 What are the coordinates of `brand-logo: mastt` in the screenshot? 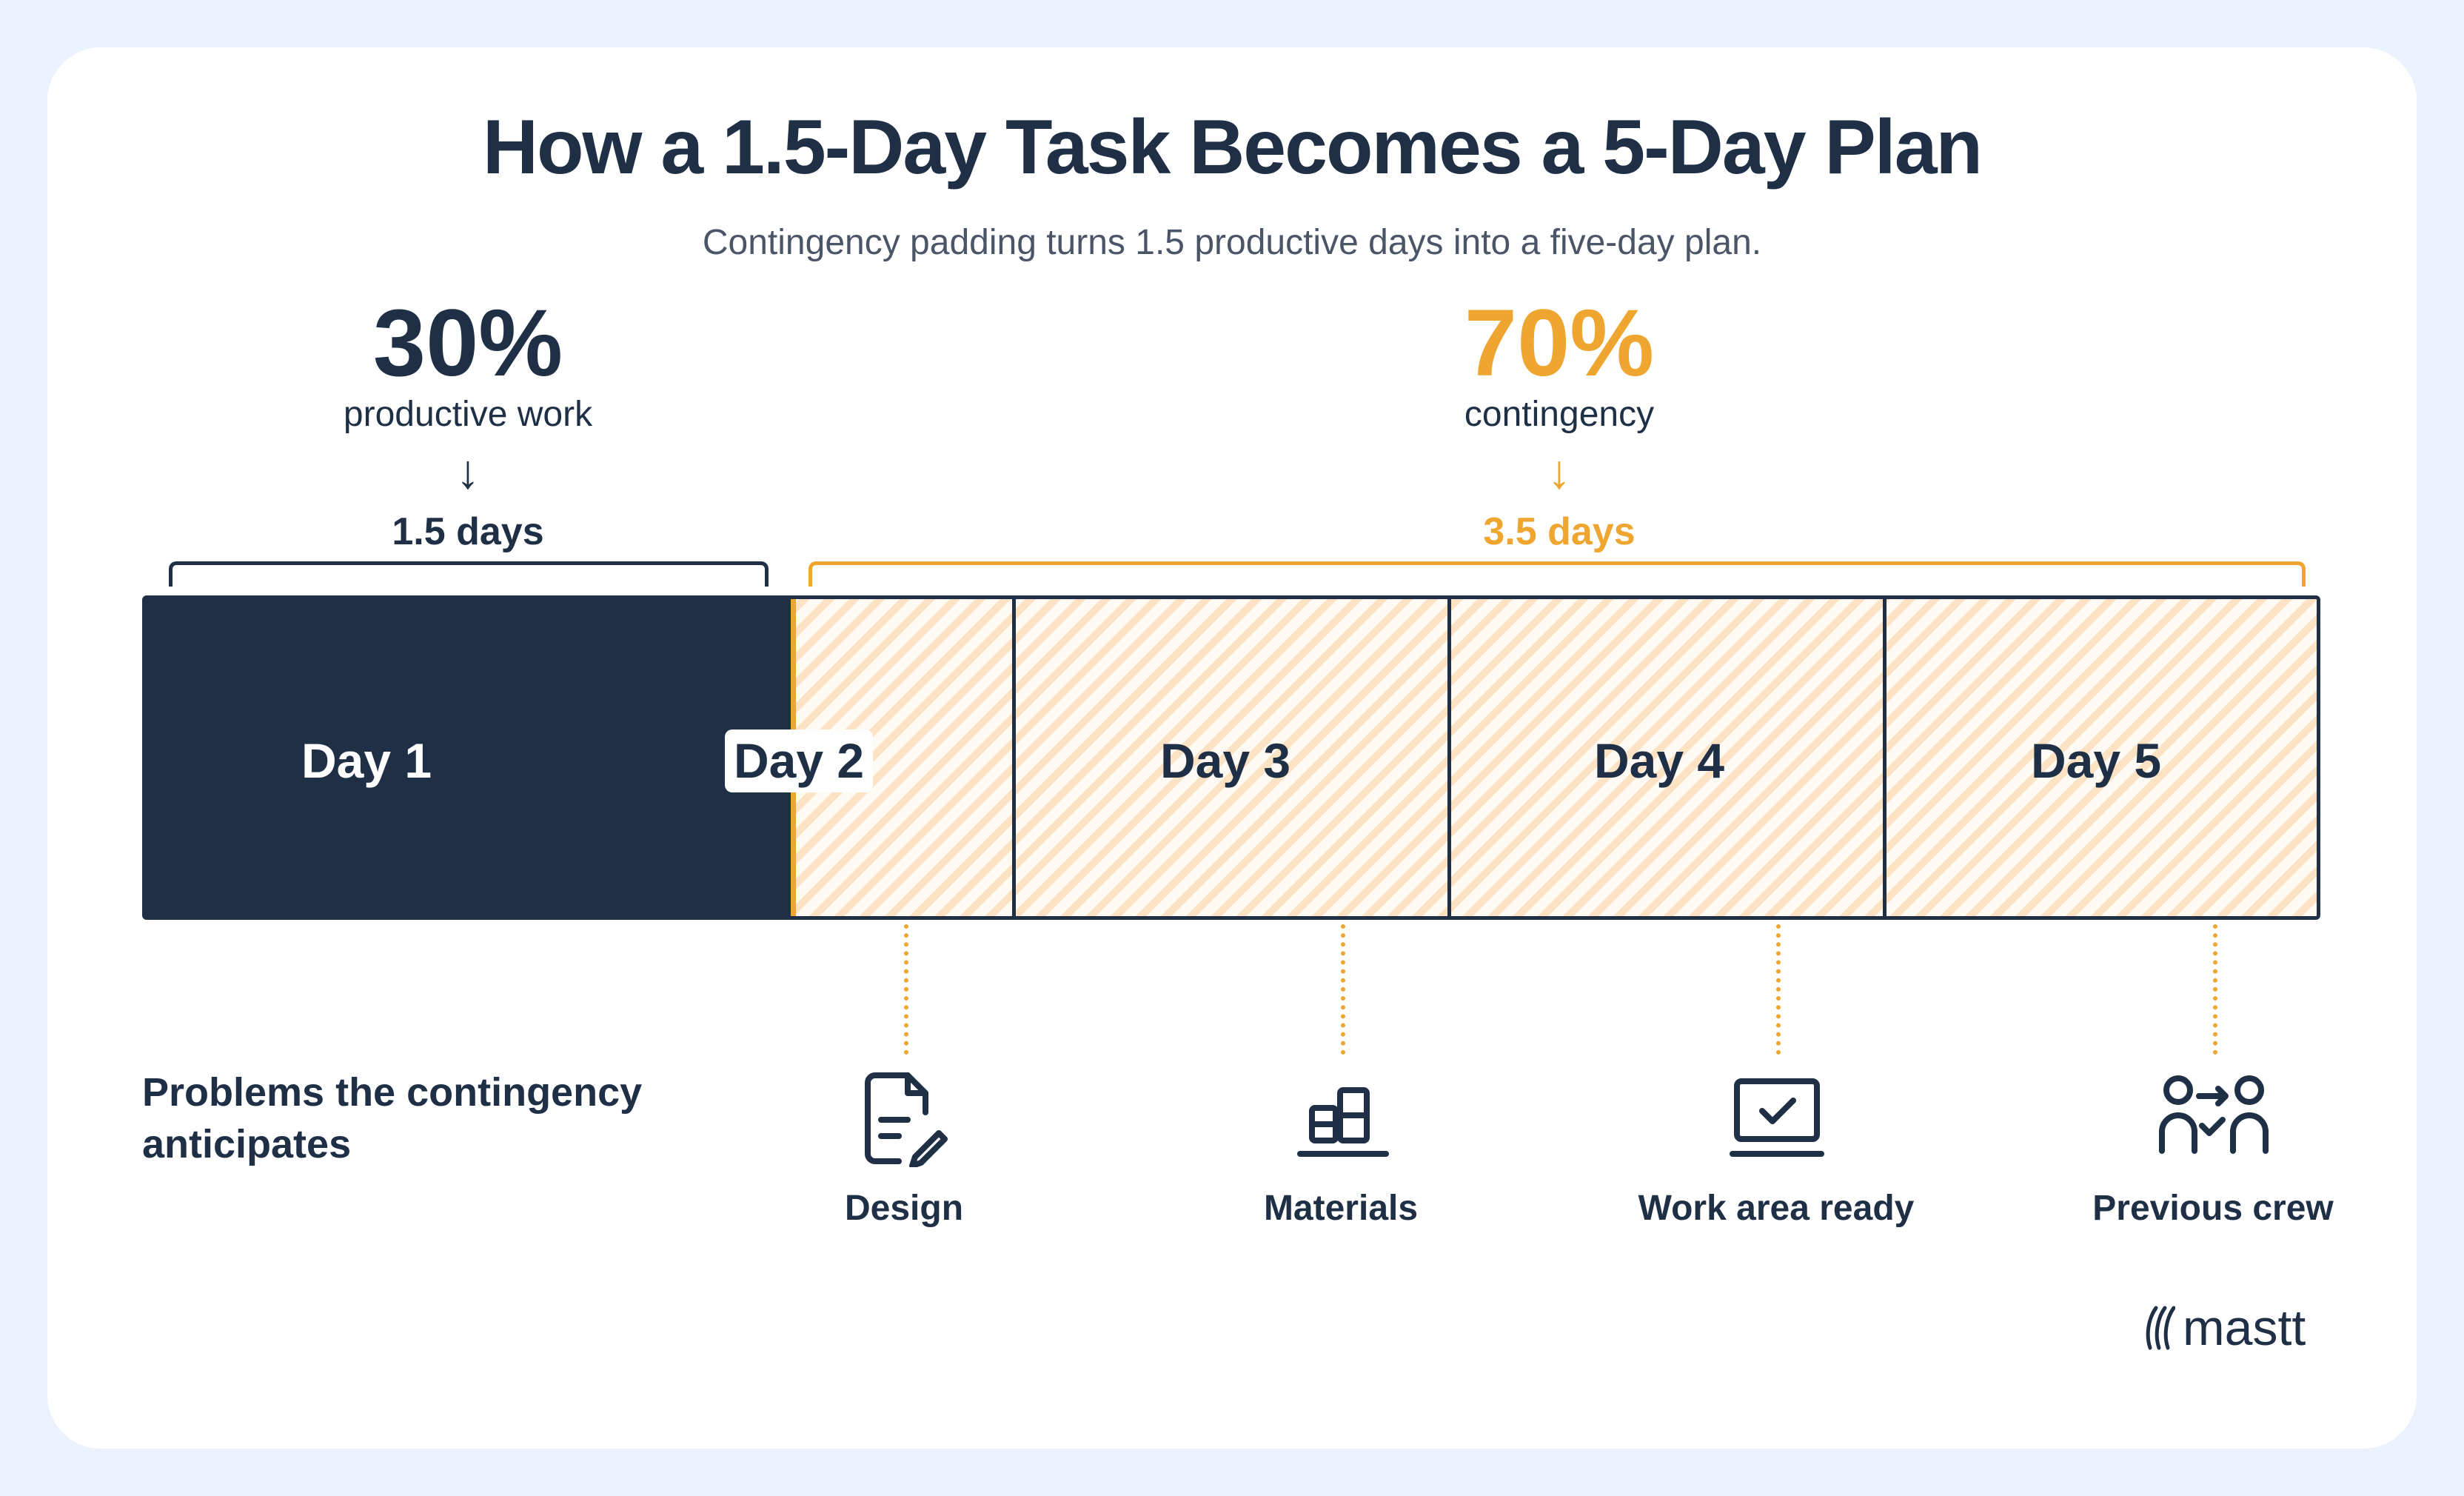 It's located at (2225, 1328).